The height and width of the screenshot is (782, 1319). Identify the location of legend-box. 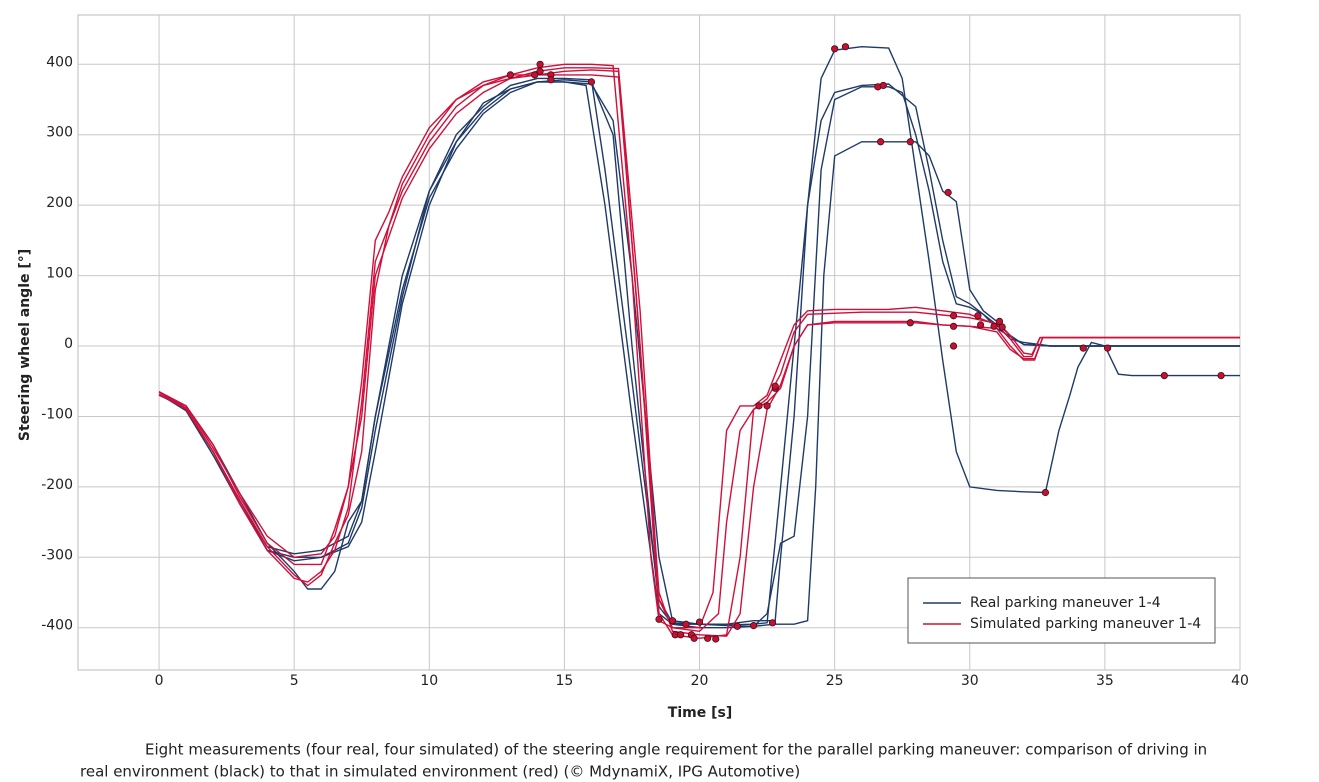
(1061, 610).